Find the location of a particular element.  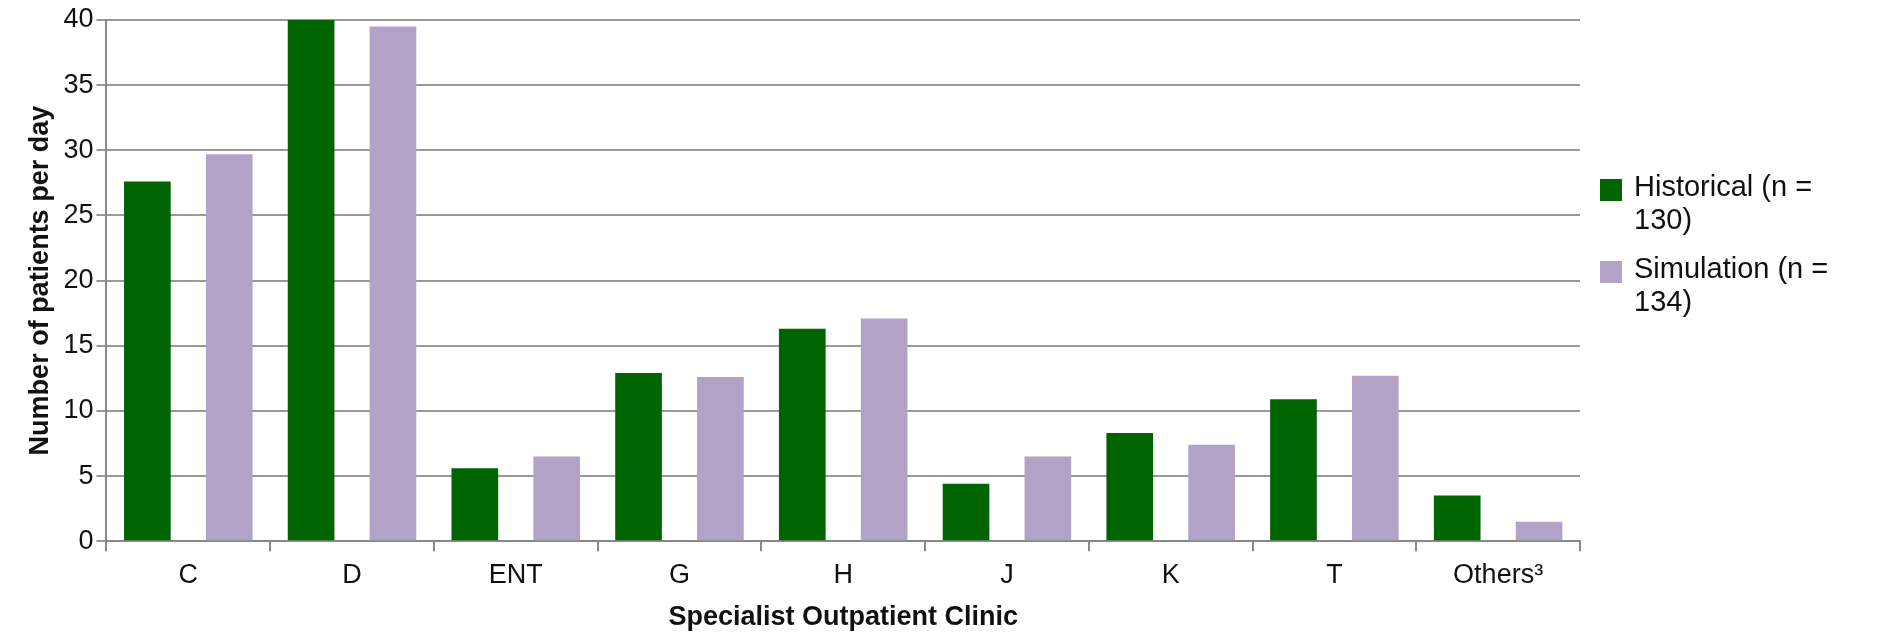

x-tick-label: K is located at coordinates (1170, 573).